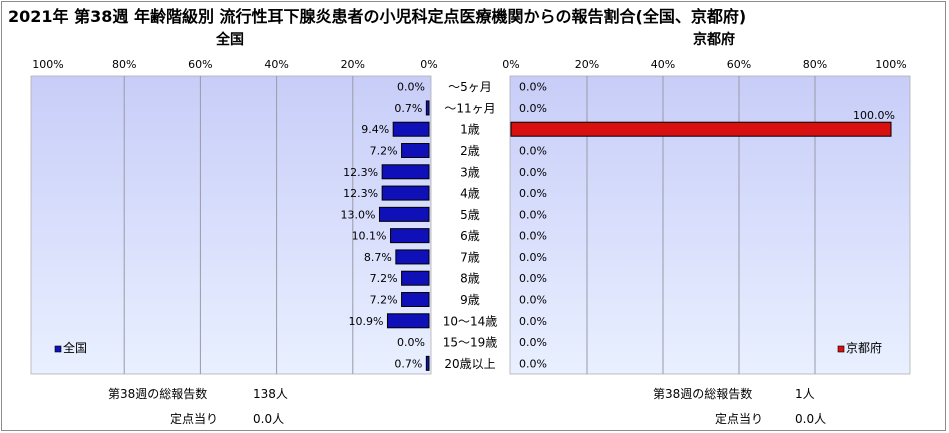 Image resolution: width=949 pixels, height=433 pixels. What do you see at coordinates (739, 418) in the screenshot?
I see `kyoto-per-site-label: 定点当り` at bounding box center [739, 418].